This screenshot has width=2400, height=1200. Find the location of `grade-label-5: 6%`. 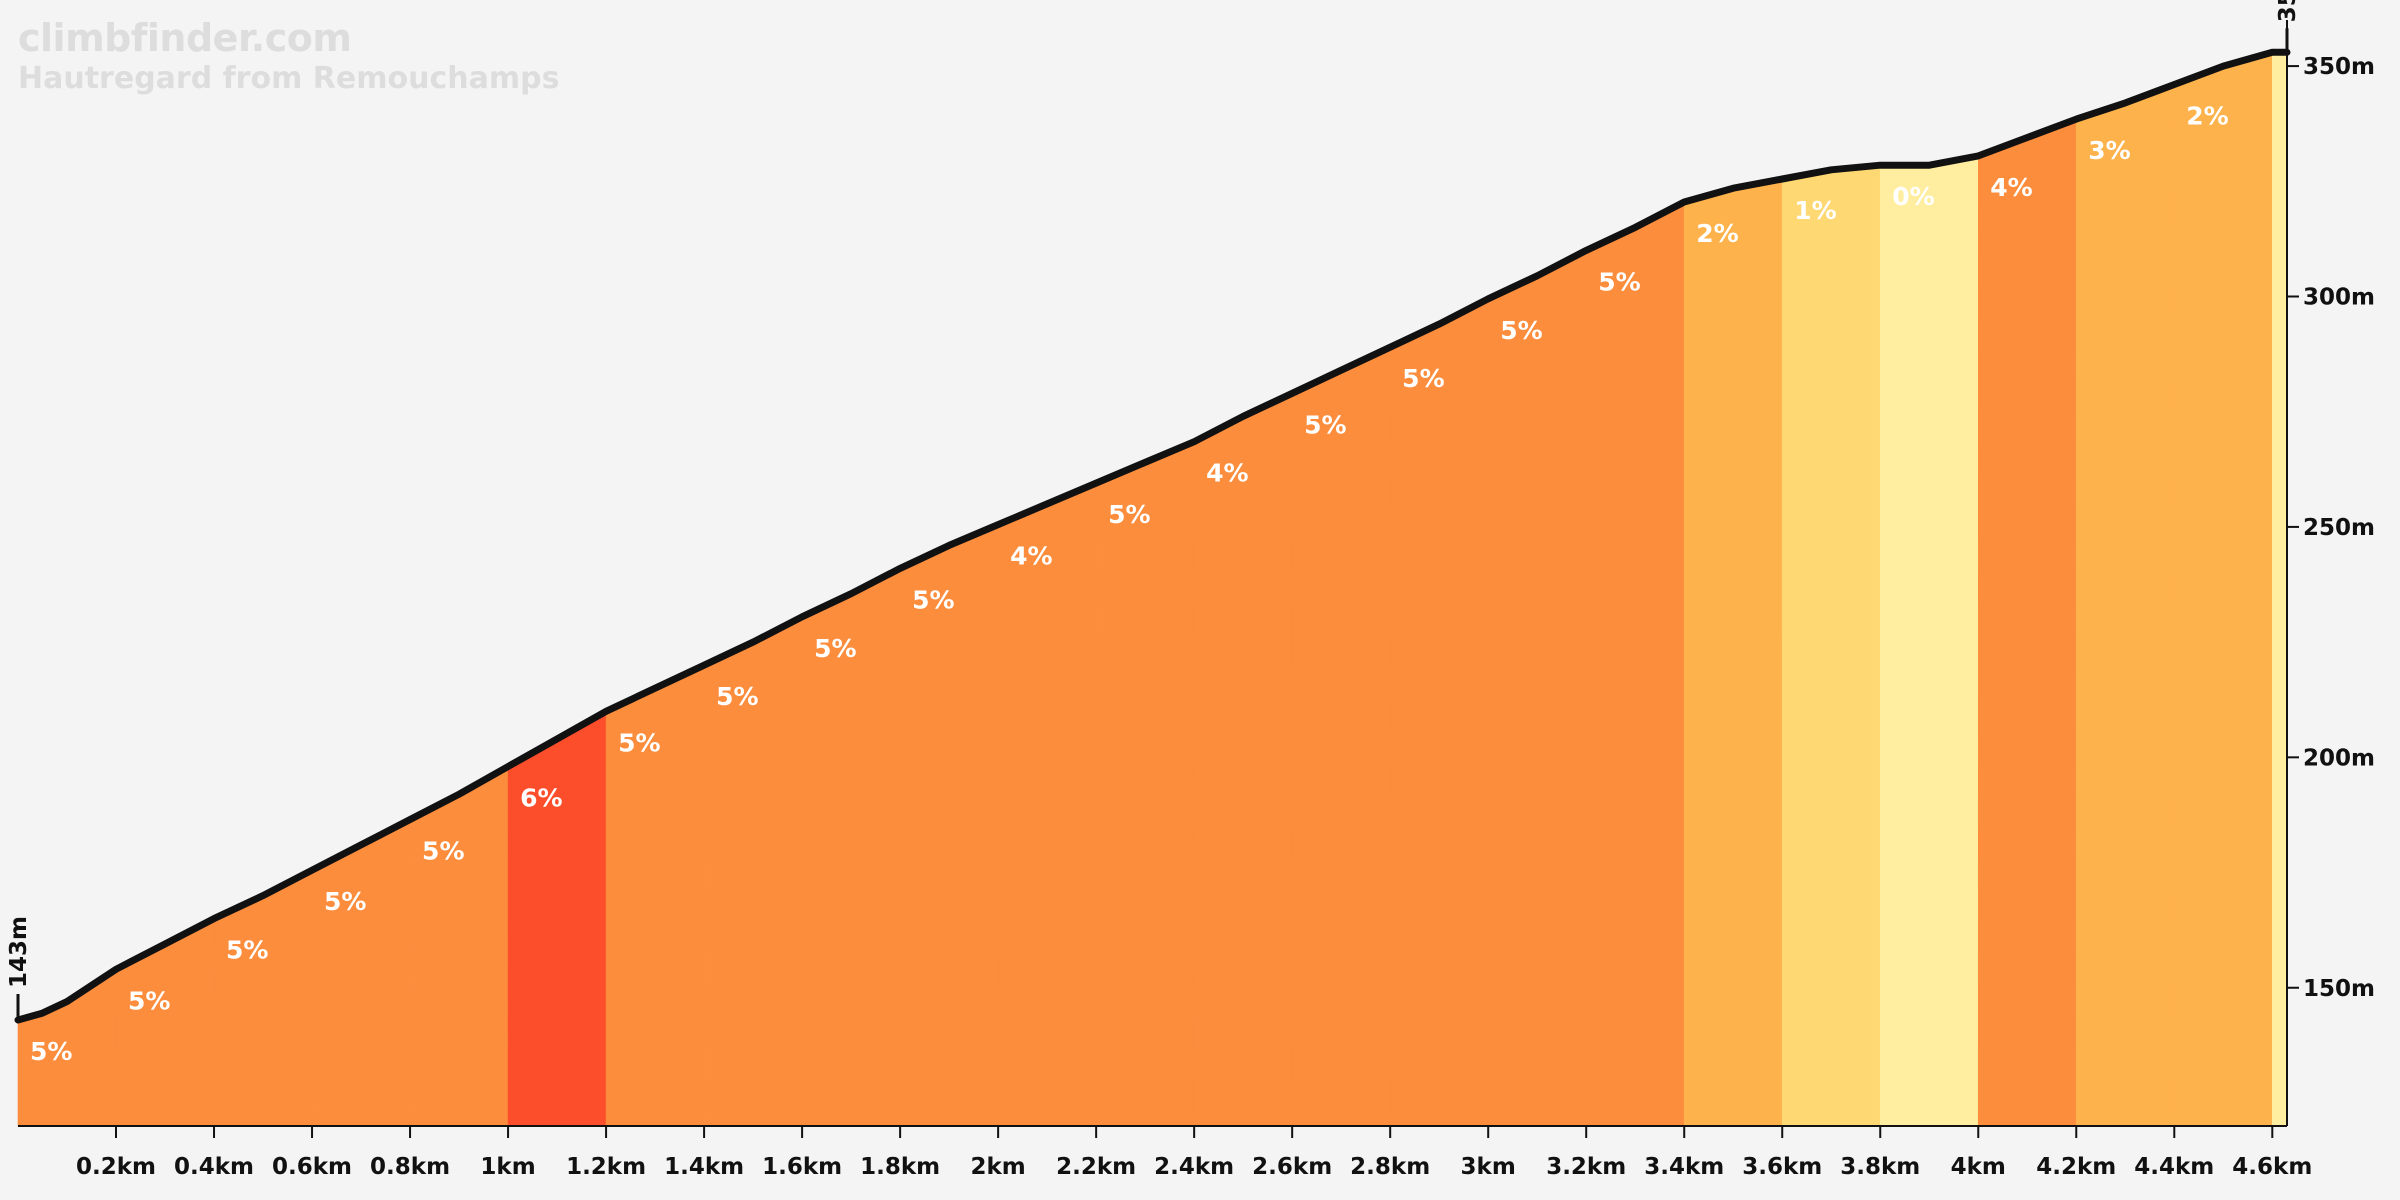

grade-label-5: 6% is located at coordinates (541, 798).